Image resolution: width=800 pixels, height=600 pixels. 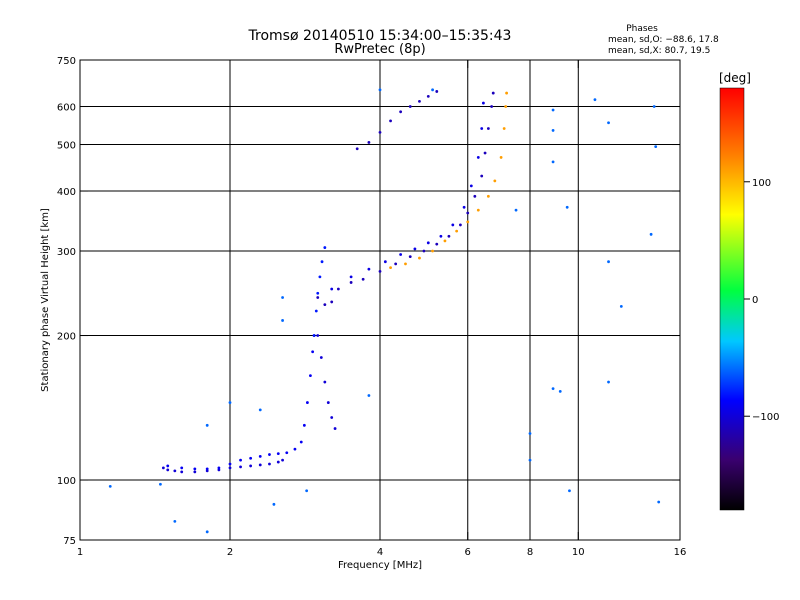 What do you see at coordinates (755, 300) in the screenshot?
I see `colorbar-tick-label: 0` at bounding box center [755, 300].